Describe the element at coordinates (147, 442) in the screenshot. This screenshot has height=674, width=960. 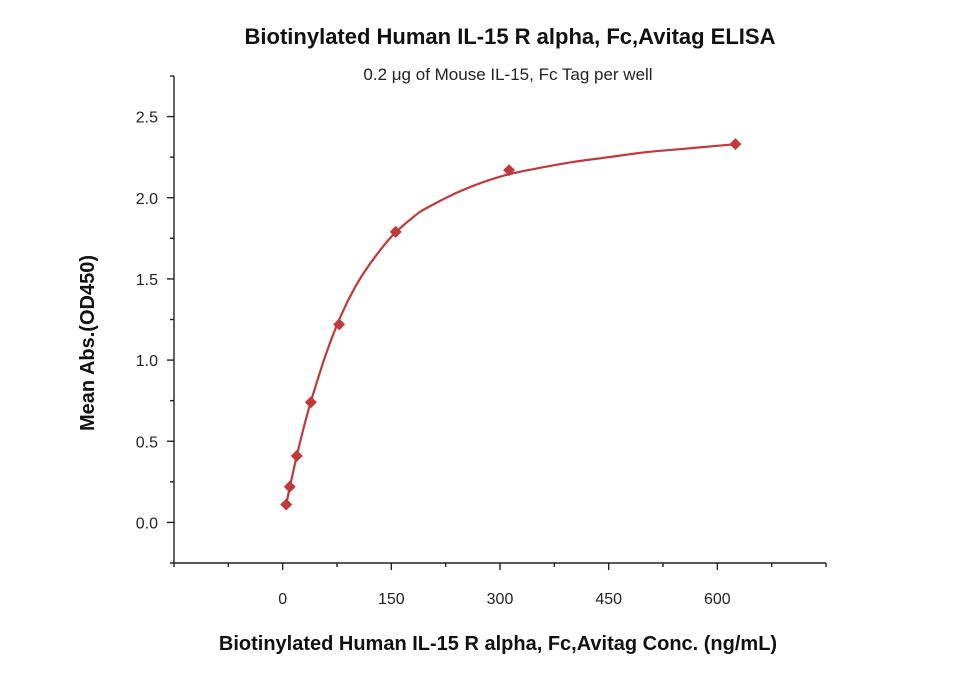
I see `y-tick-label: 0.5` at that location.